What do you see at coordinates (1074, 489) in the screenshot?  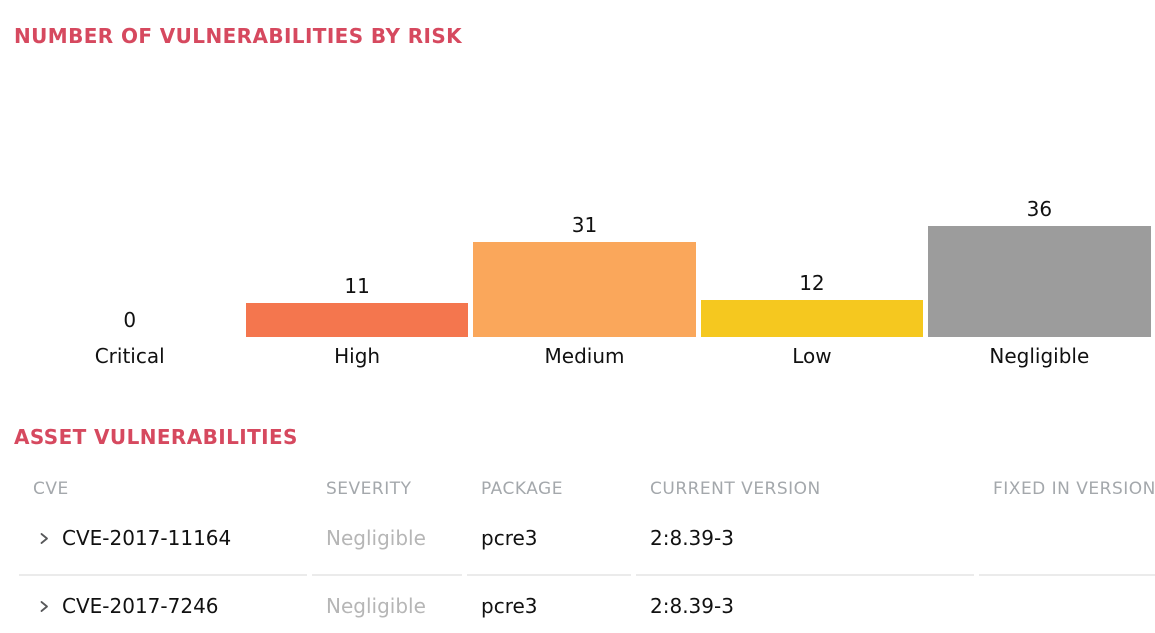 I see `column-header-fixed-in-version: FIXED IN VERSION` at bounding box center [1074, 489].